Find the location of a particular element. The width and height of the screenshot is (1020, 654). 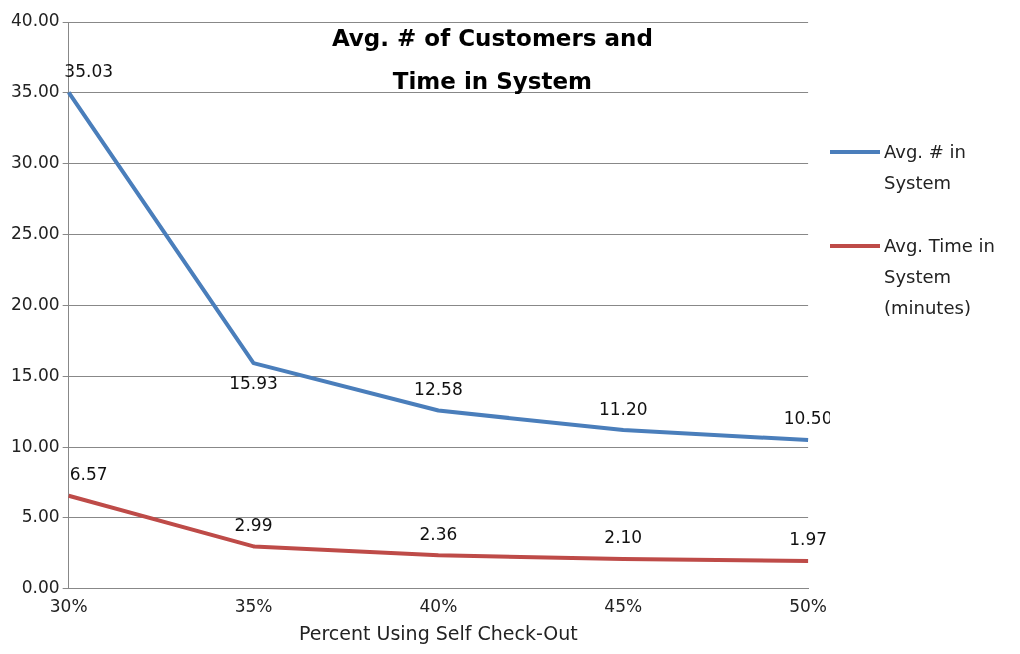

data-label: 35.03 is located at coordinates (88, 70).